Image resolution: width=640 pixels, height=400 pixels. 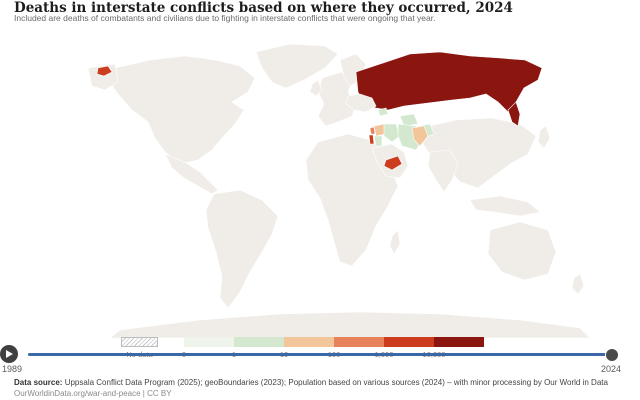 What do you see at coordinates (93, 393) in the screenshot?
I see `credit-link: OurWorldinData.org/war-and-peace | CC BY` at bounding box center [93, 393].